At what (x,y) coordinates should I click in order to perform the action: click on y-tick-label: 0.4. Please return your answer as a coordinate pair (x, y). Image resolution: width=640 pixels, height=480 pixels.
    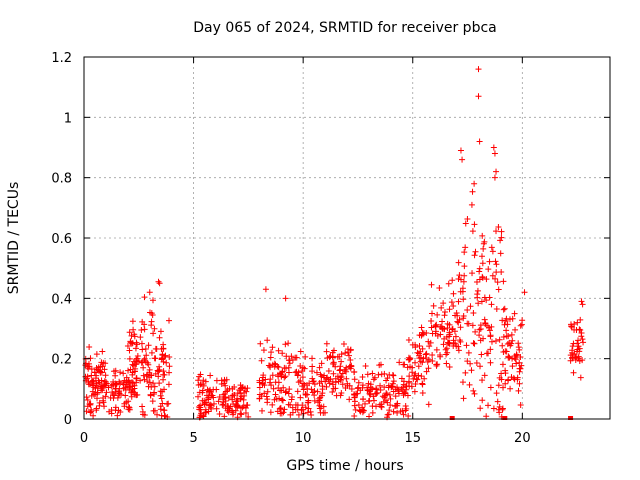
    Looking at the image, I should click on (61, 299).